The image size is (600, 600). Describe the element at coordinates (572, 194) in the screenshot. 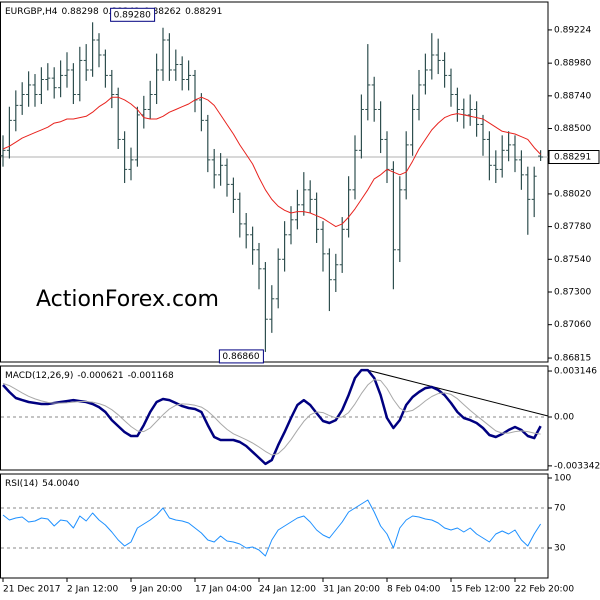

I see `y-tick-label: 0.88020` at that location.